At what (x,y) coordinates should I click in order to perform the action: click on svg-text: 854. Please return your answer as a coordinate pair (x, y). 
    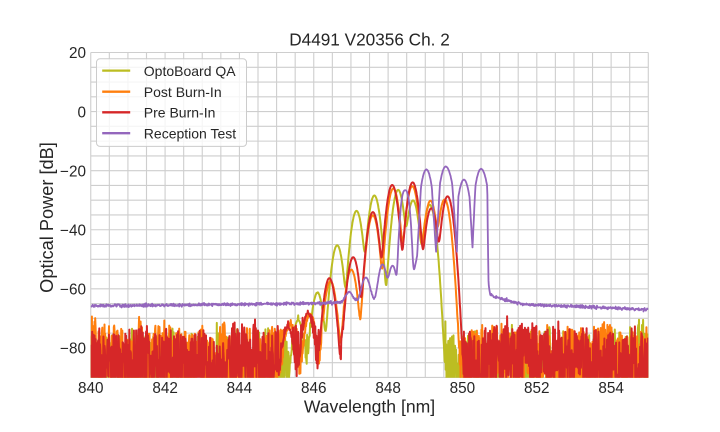
    Looking at the image, I should click on (611, 388).